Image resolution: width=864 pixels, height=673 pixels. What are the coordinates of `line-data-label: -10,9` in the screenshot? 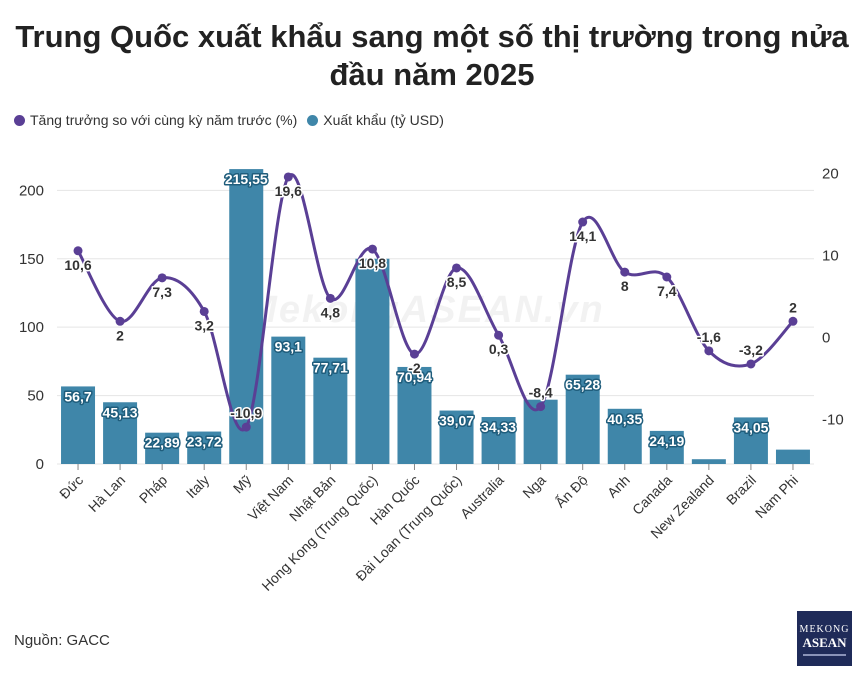 It's located at (246, 413).